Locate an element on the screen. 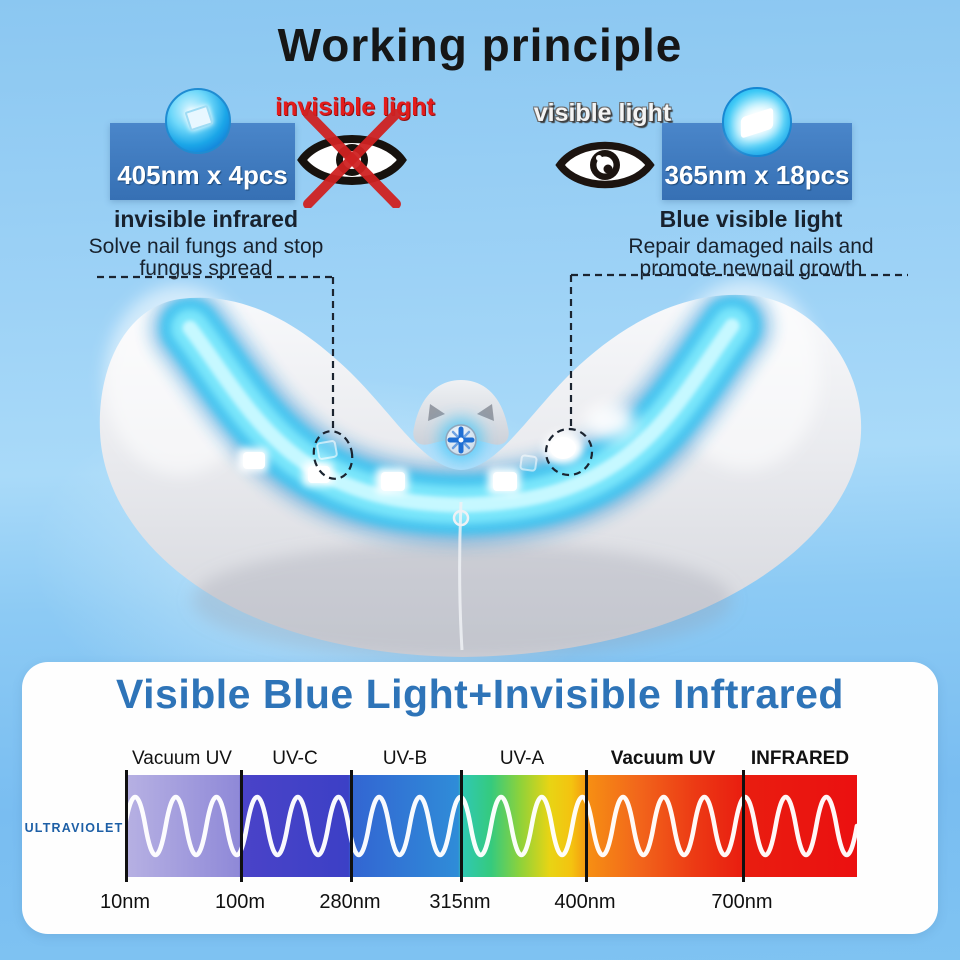 The width and height of the screenshot is (960, 960). crossed-out-eye-icon is located at coordinates (352, 158).